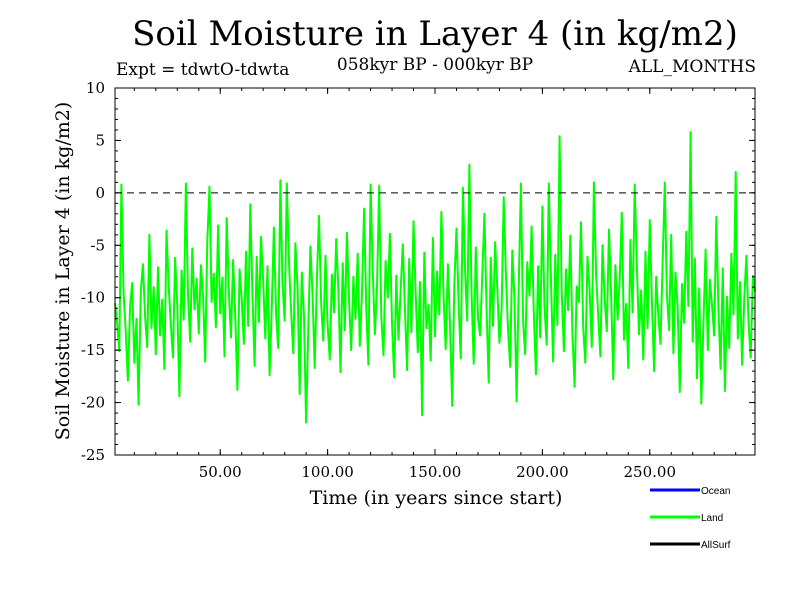 This screenshot has height=600, width=800. Describe the element at coordinates (93, 298) in the screenshot. I see `y-tick-label: -10` at that location.